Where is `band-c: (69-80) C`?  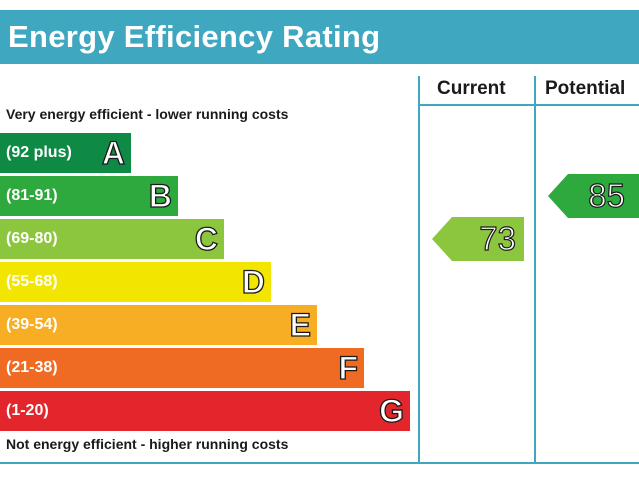
band-c: (69-80) C is located at coordinates (112, 239).